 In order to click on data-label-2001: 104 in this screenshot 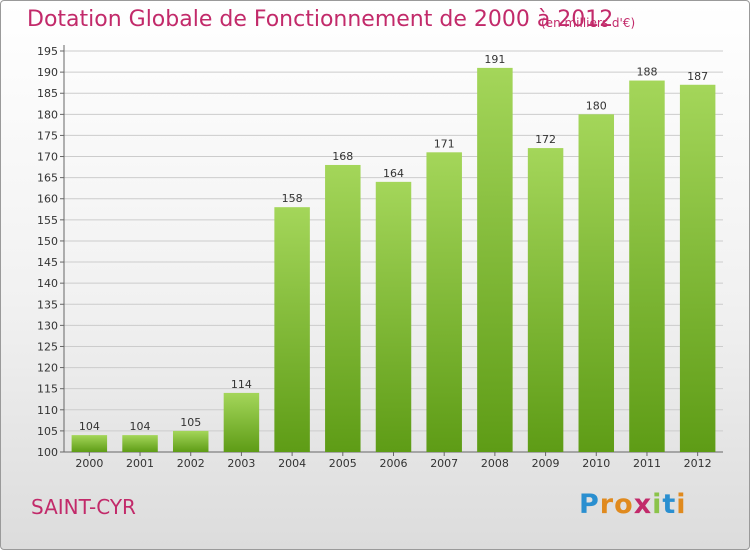, I will do `click(140, 426)`.